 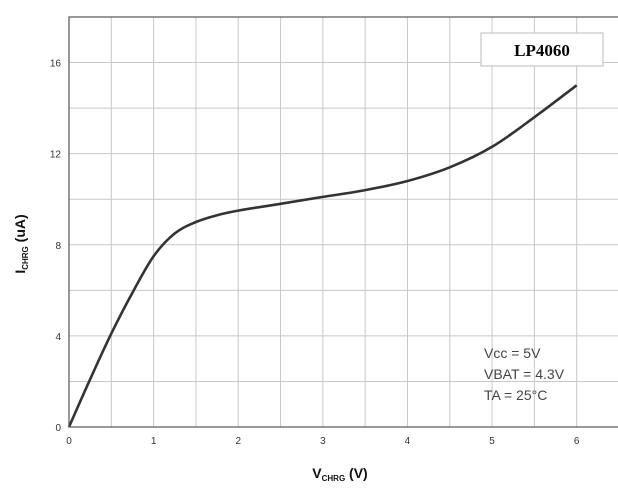 What do you see at coordinates (512, 353) in the screenshot?
I see `note-vcc: Vcc = 5V` at bounding box center [512, 353].